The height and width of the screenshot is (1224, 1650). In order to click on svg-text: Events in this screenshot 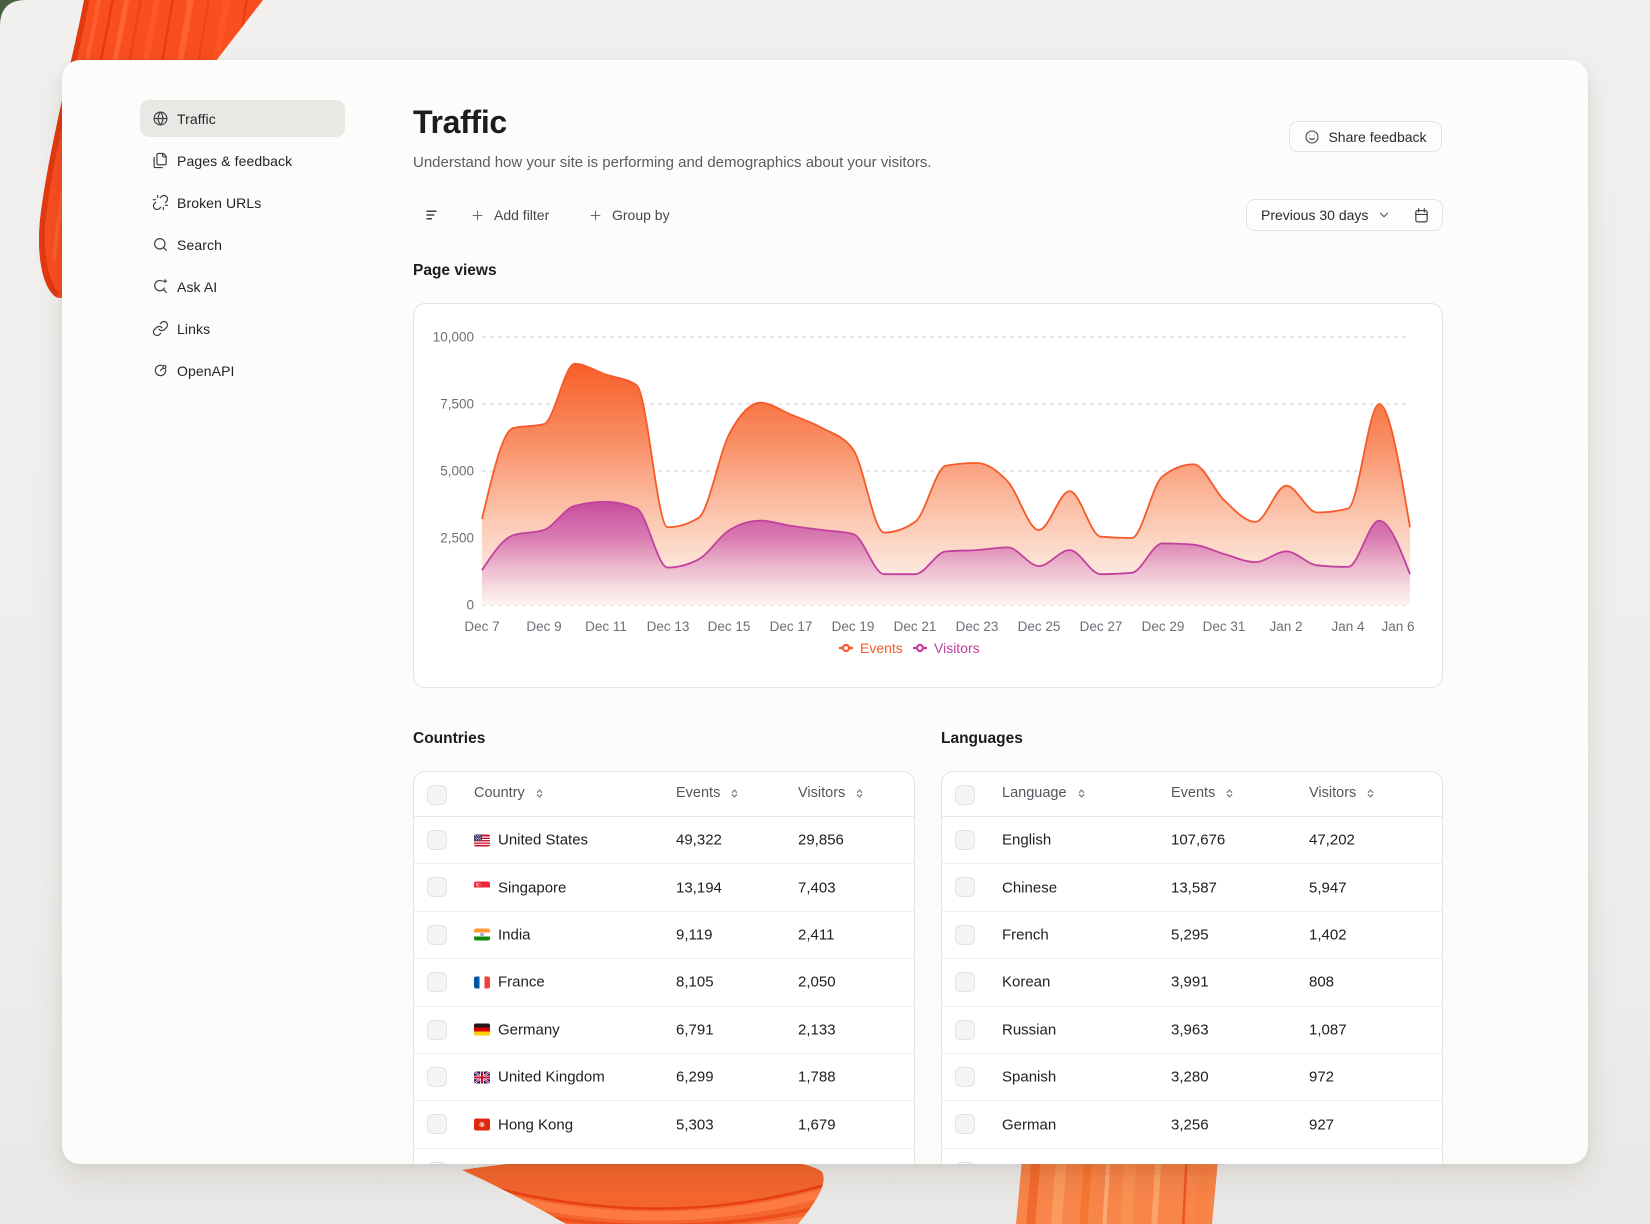, I will do `click(881, 648)`.